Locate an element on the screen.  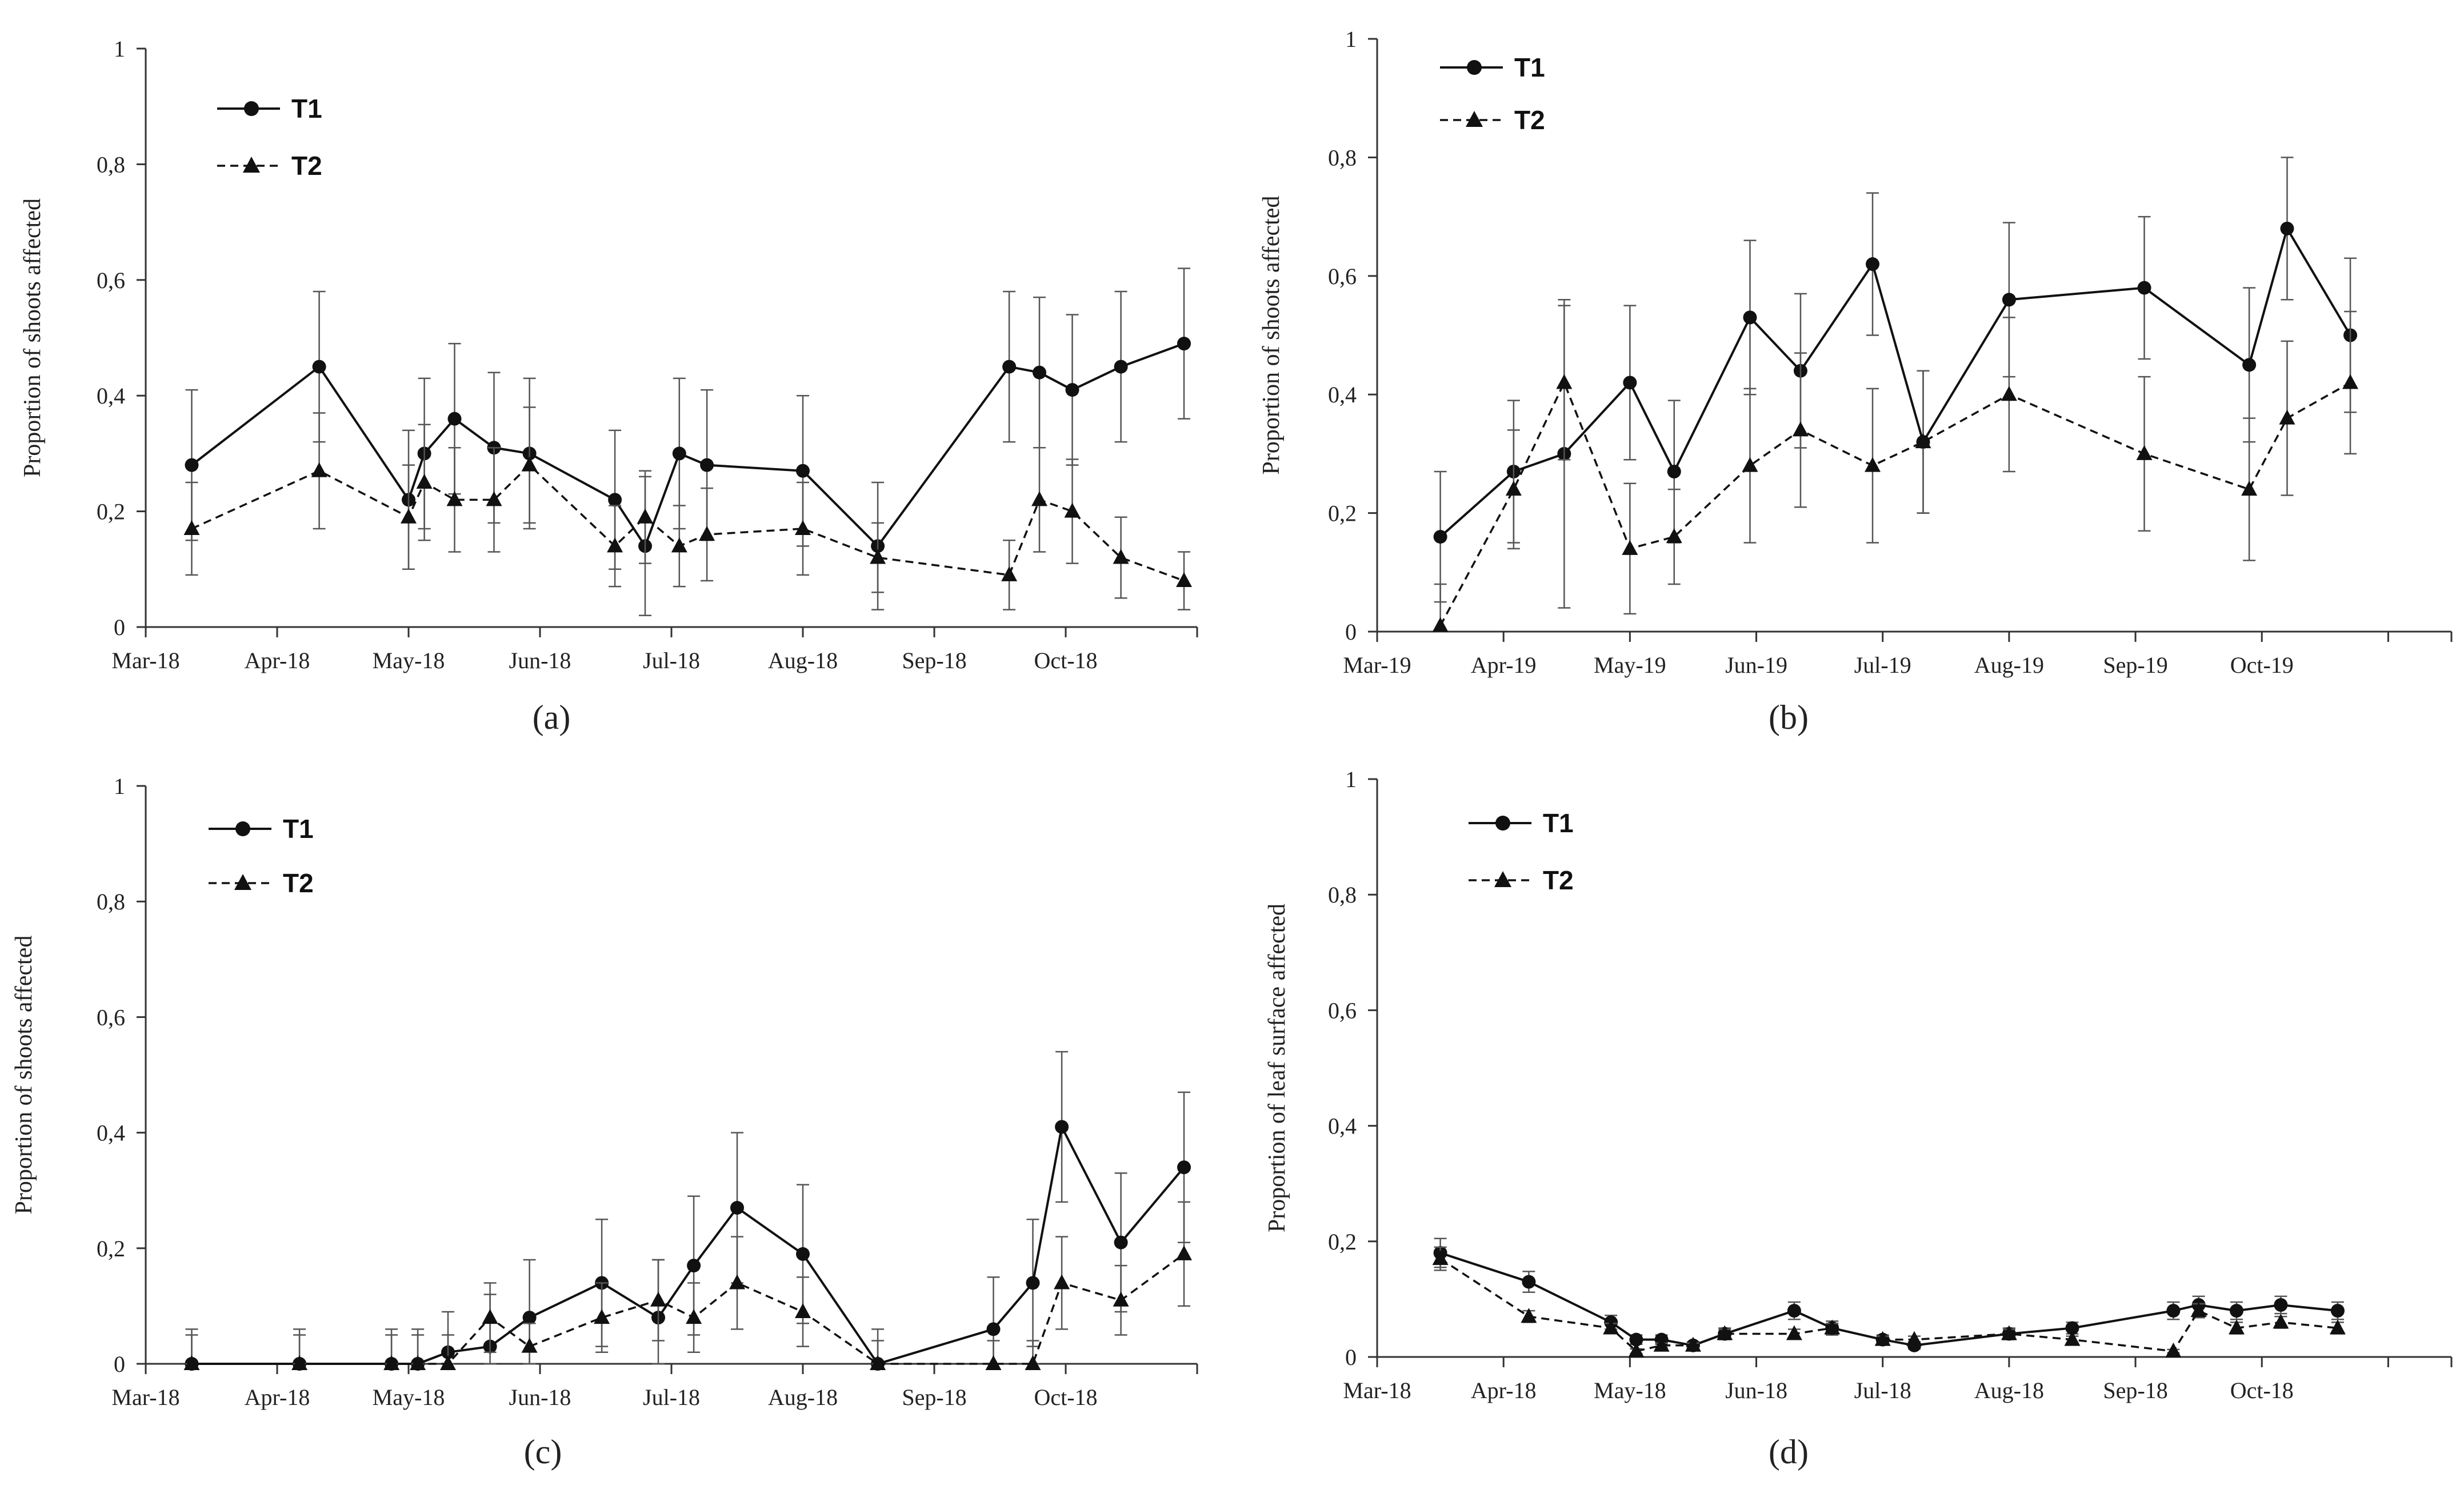
x-tick-label: Aug-18 is located at coordinates (803, 660).